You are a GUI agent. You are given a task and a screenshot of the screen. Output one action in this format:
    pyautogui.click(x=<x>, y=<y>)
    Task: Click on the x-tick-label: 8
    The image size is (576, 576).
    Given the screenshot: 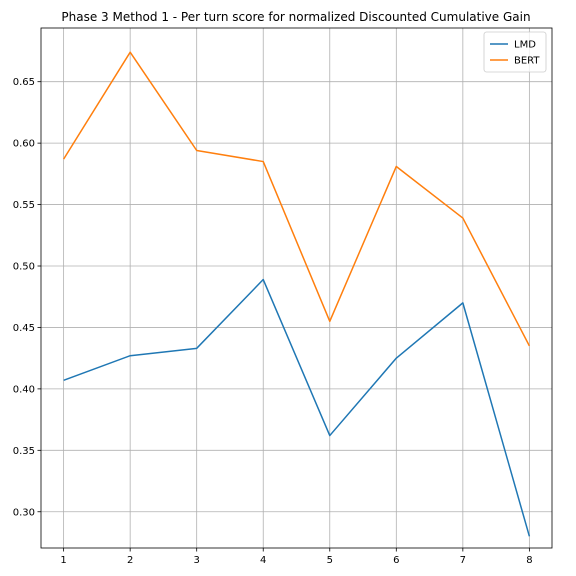 What is the action you would take?
    pyautogui.click(x=529, y=560)
    